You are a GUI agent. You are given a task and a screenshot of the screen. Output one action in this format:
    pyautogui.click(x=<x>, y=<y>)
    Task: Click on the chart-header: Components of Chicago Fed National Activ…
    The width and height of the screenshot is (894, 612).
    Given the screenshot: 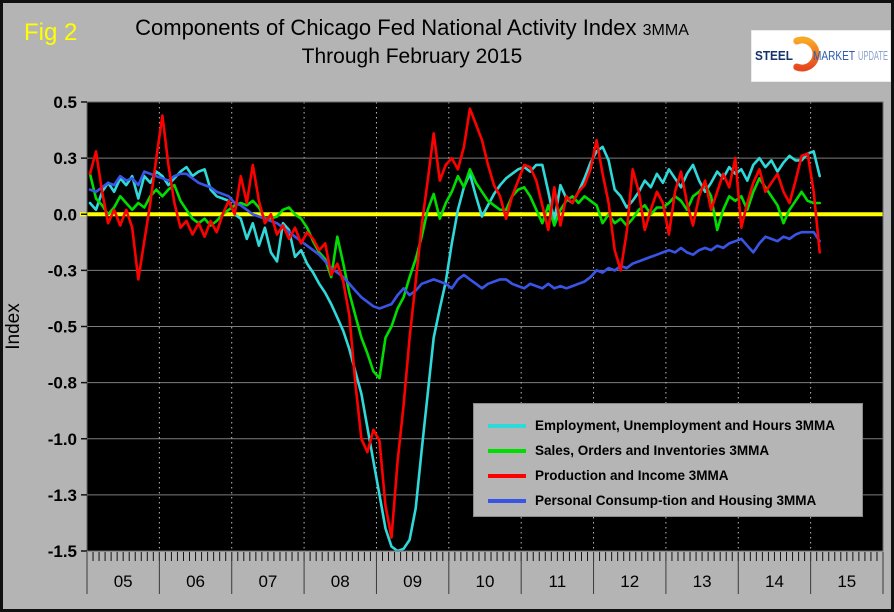 What is the action you would take?
    pyautogui.click(x=412, y=42)
    